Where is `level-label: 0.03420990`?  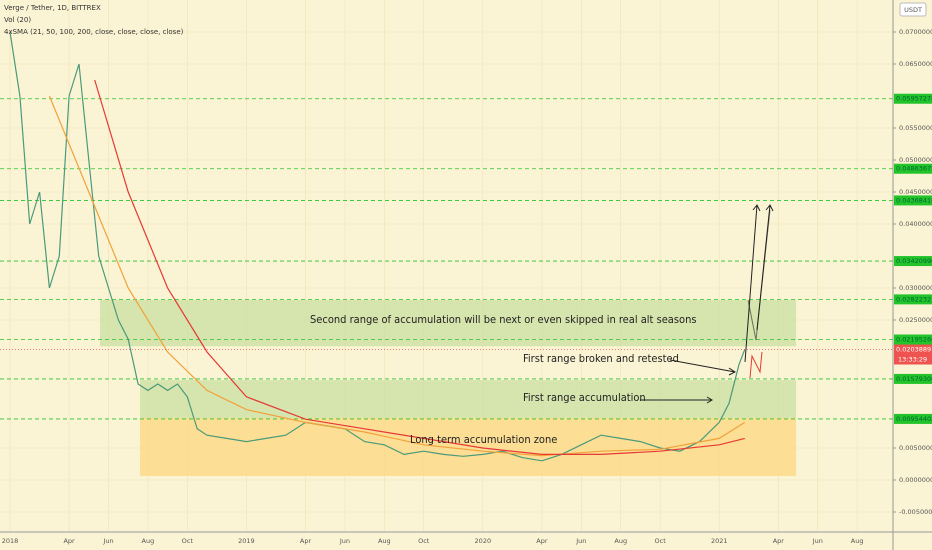 level-label: 0.03420990 is located at coordinates (914, 261).